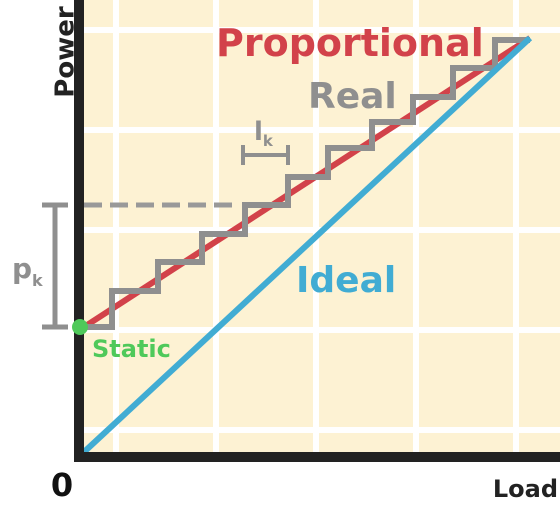 The image size is (560, 511). Describe the element at coordinates (55, 266) in the screenshot. I see `p-bracket` at that location.